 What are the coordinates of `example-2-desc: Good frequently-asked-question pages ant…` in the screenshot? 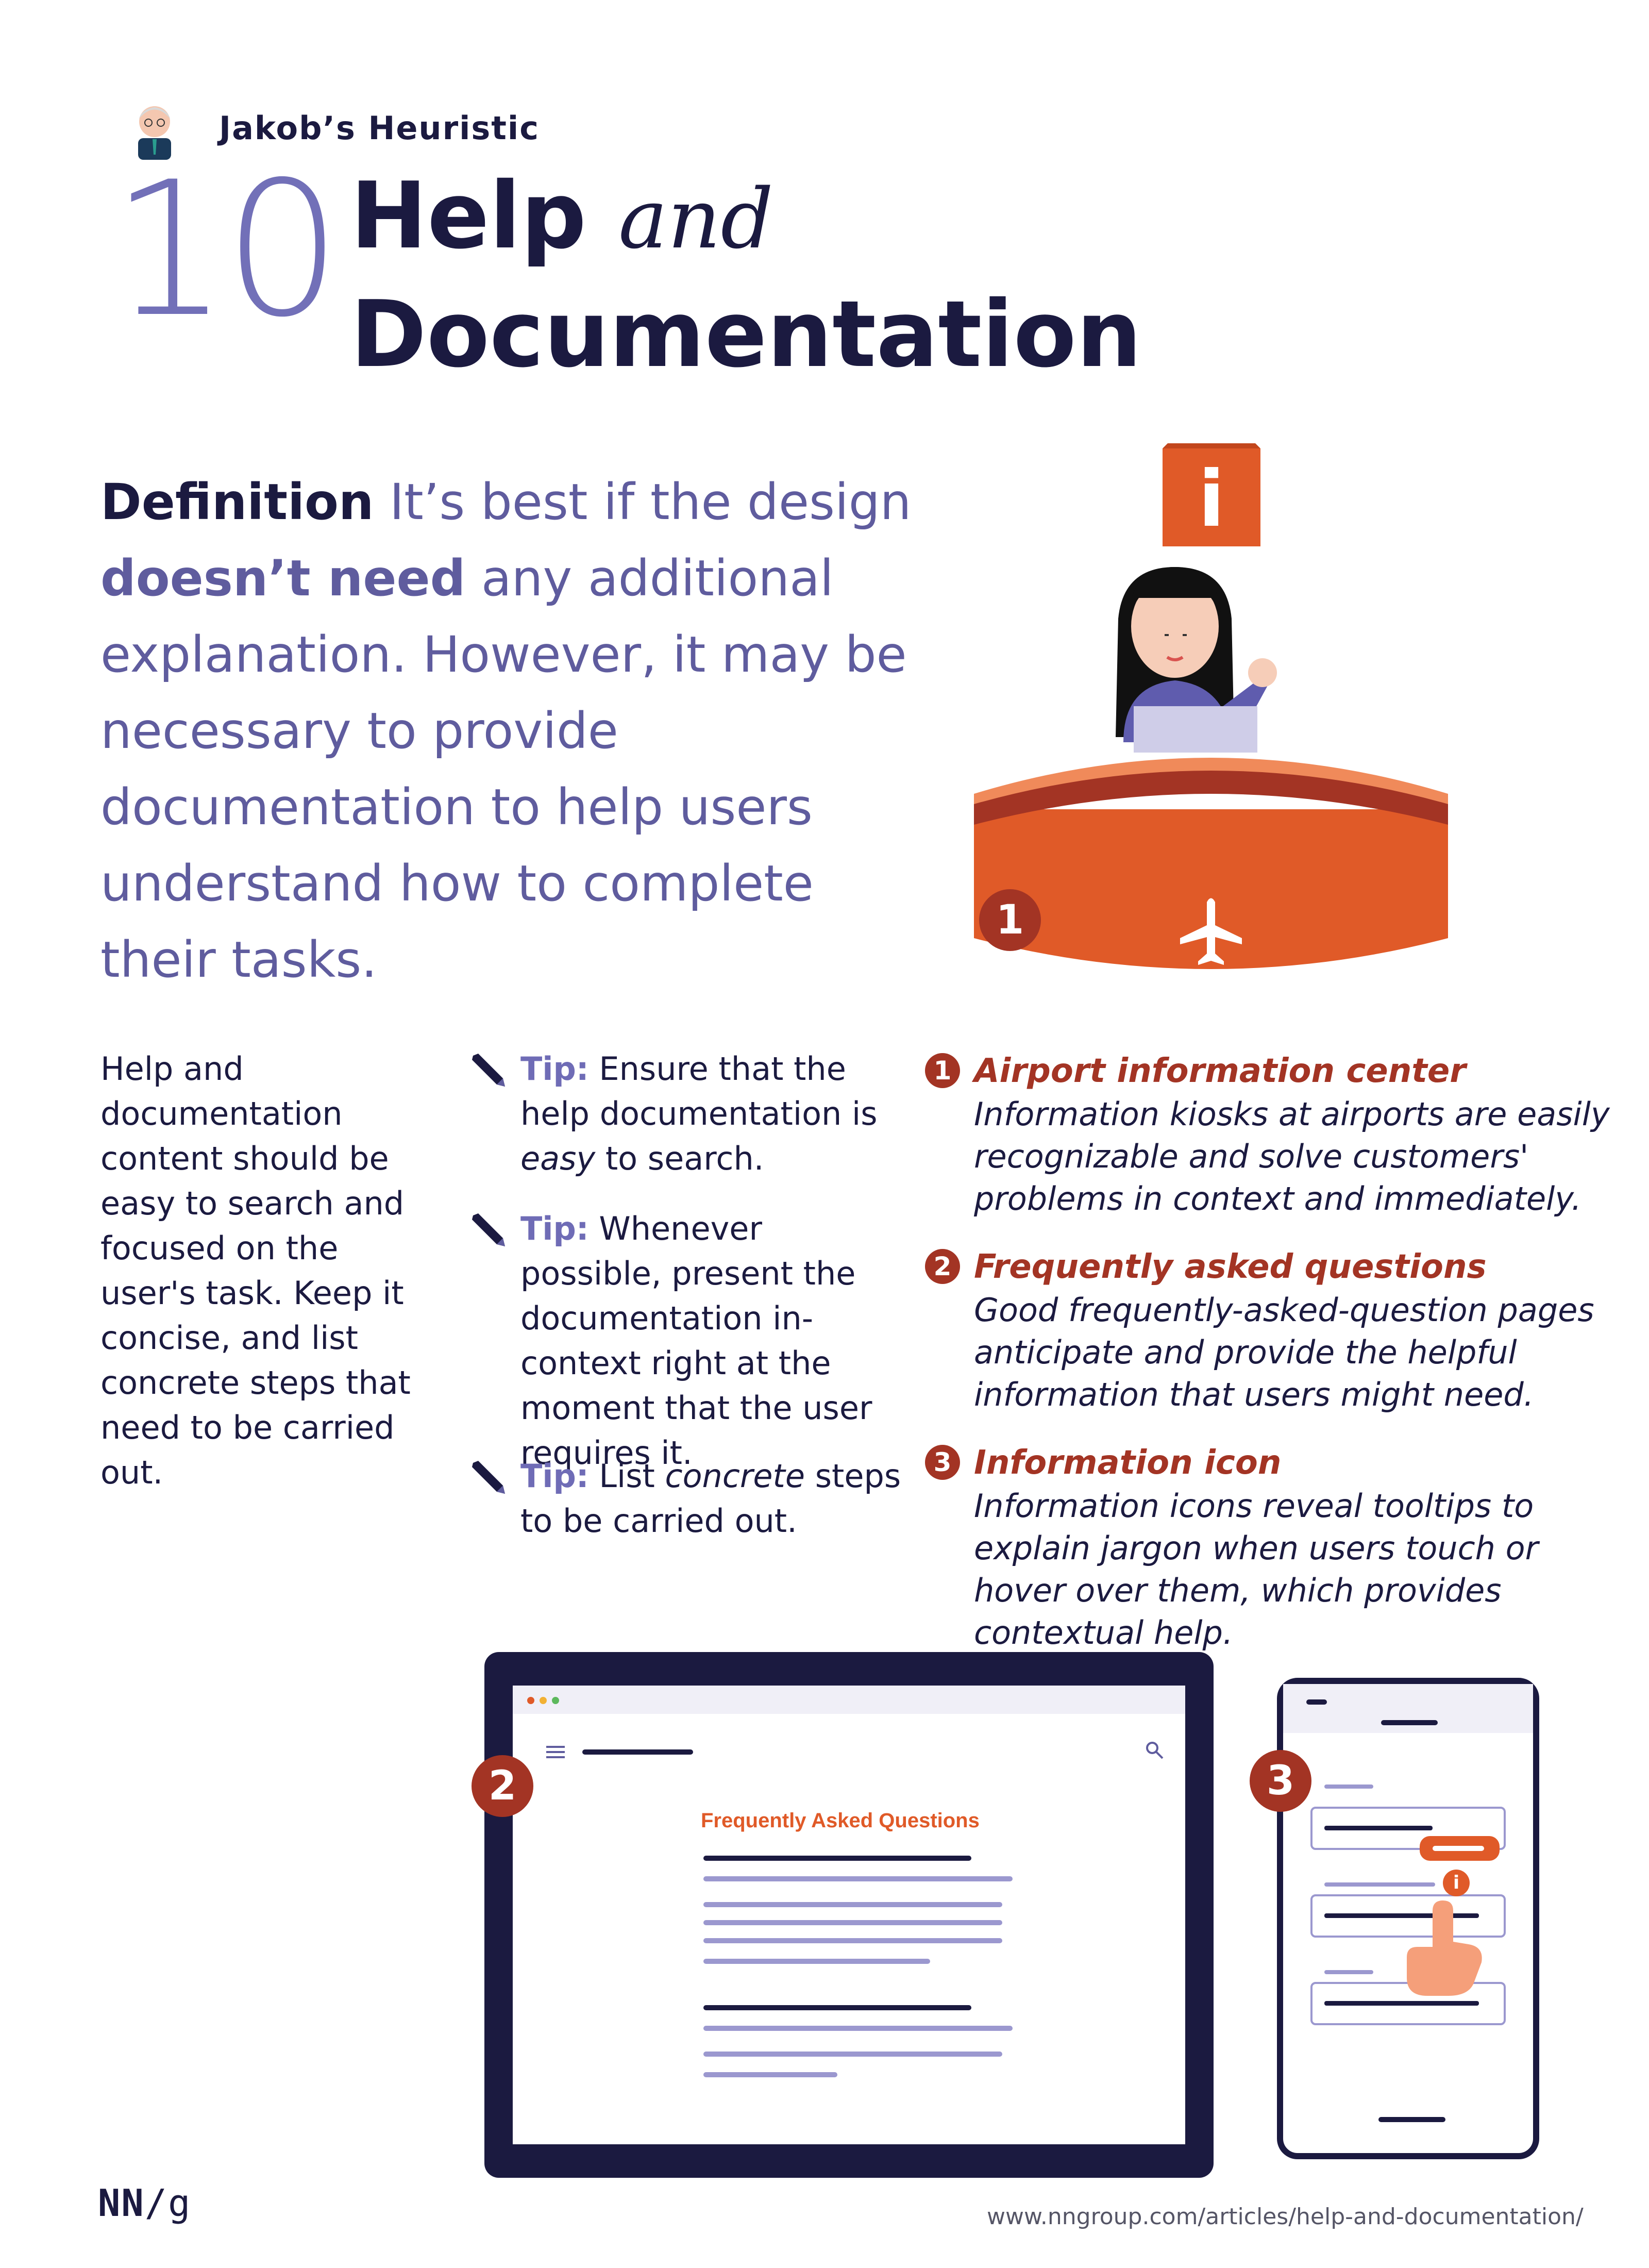 It's located at (1284, 1352).